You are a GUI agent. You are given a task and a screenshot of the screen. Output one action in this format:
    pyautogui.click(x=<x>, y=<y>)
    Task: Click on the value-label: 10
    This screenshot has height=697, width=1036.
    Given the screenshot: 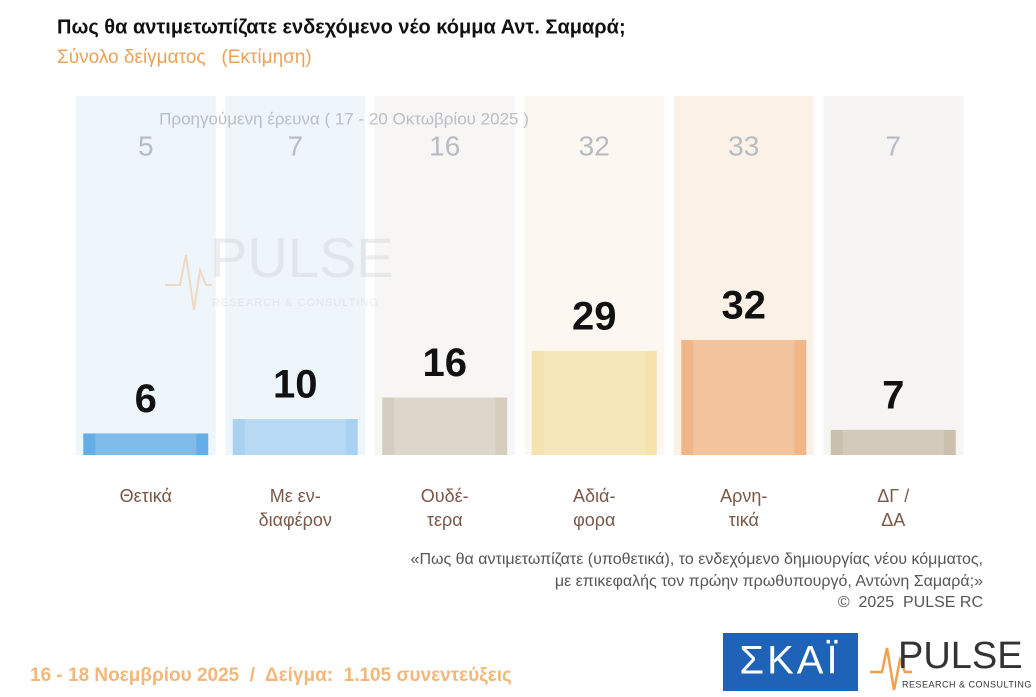 What is the action you would take?
    pyautogui.click(x=295, y=385)
    